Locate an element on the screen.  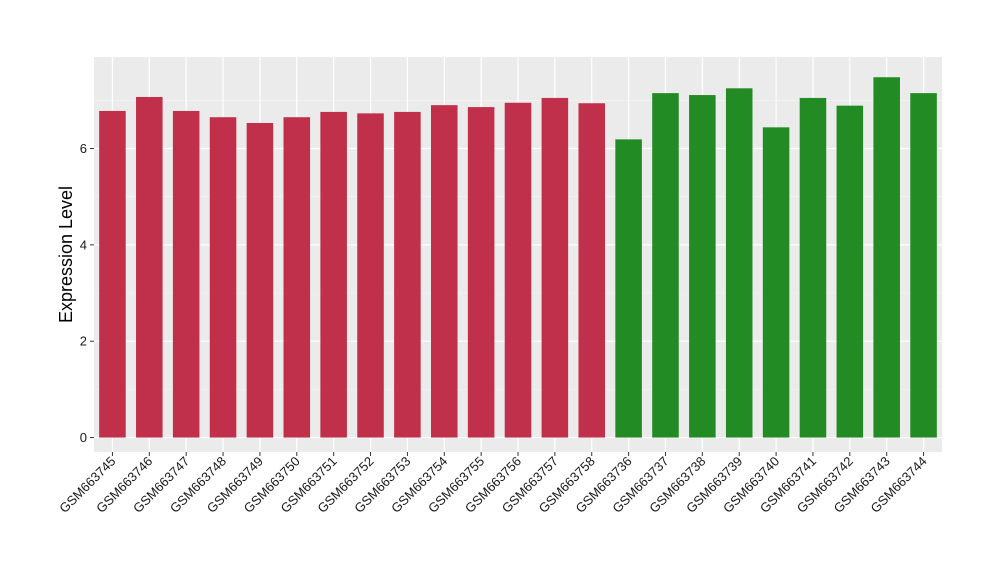
y-tick-label: 4 is located at coordinates (83, 244).